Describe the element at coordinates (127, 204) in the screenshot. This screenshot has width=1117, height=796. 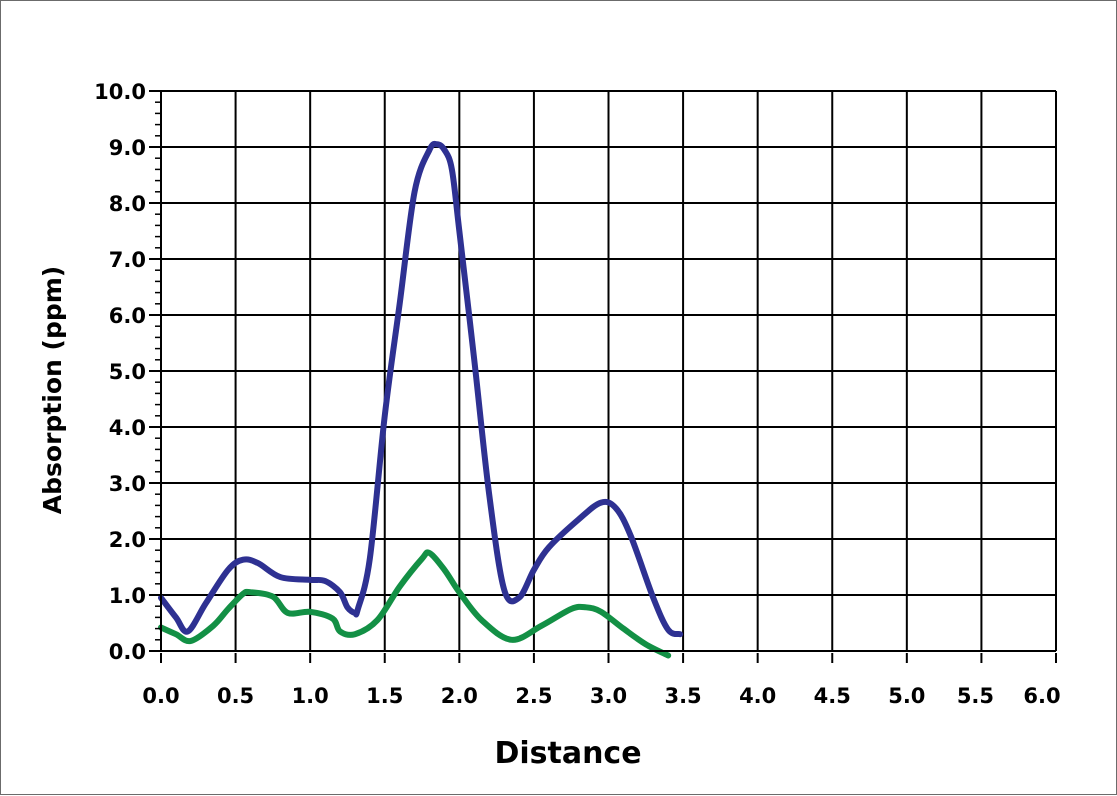
I see `y-tick-label-8: 8.0` at that location.